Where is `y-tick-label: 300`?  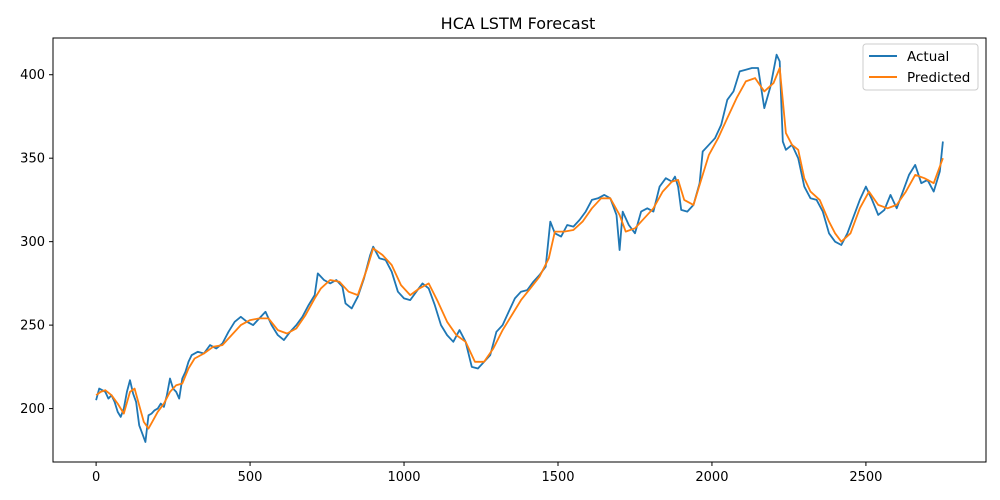
y-tick-label: 300 is located at coordinates (32, 242).